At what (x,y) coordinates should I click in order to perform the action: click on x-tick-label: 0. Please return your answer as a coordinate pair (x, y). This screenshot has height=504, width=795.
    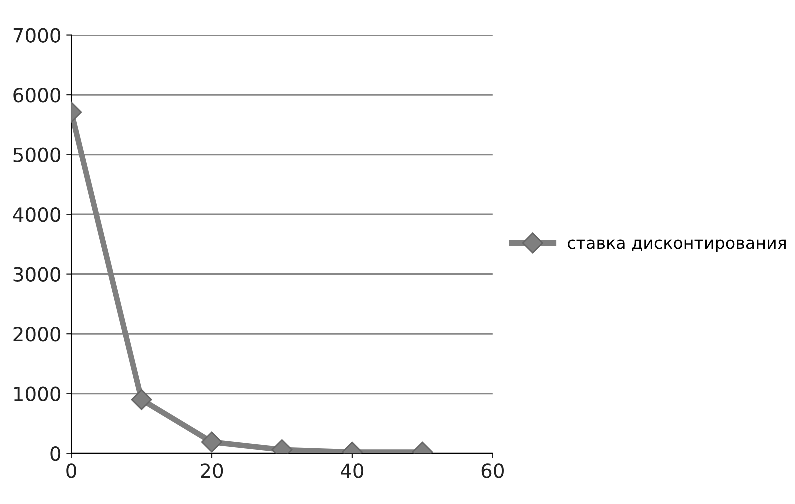
    Looking at the image, I should click on (71, 471).